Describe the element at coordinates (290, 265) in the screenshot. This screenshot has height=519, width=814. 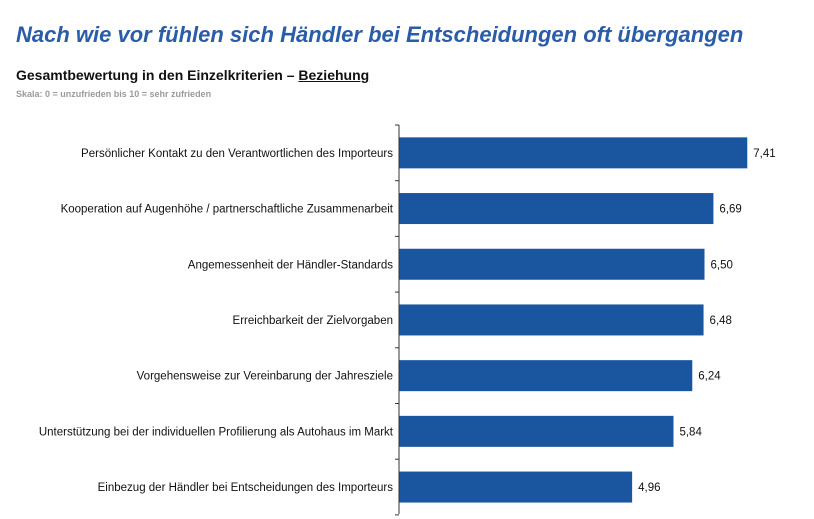
I see `category-label: Angemessenheit der Händler-Standards` at that location.